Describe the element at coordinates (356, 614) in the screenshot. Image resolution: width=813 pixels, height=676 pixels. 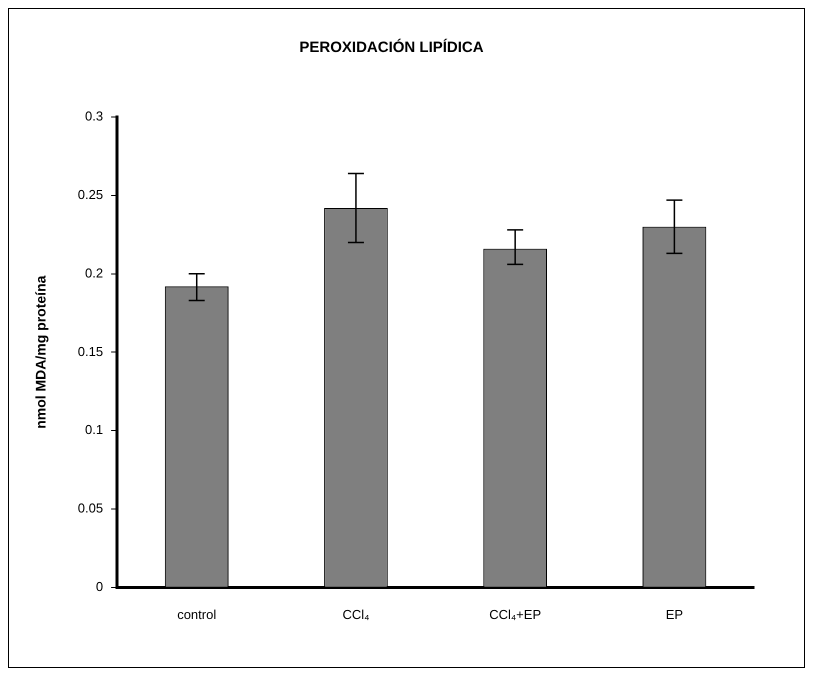
I see `x-tick-label: CCl₄` at that location.